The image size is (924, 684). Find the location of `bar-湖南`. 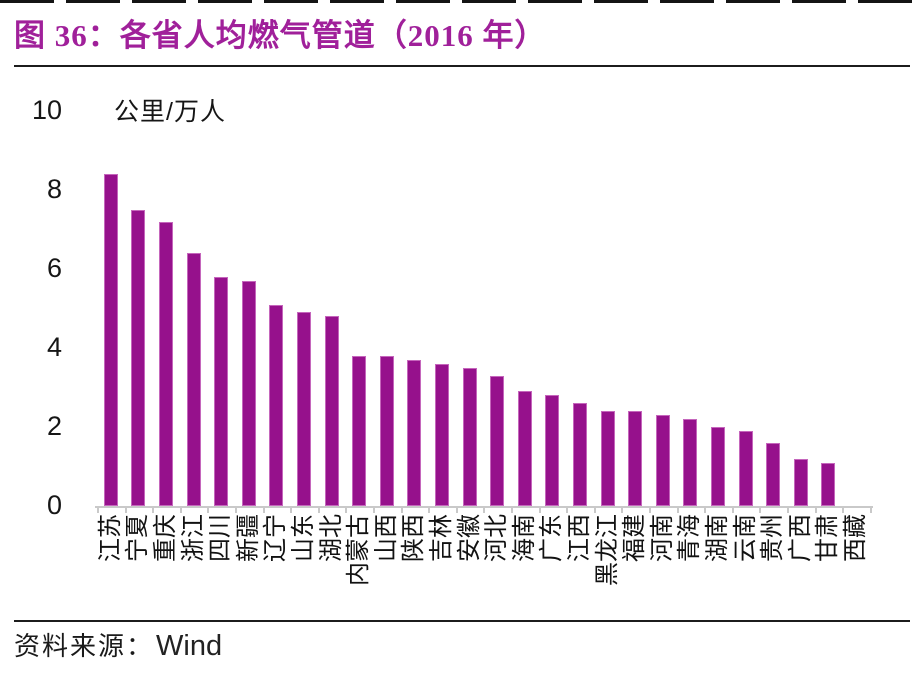

bar-湖南 is located at coordinates (718, 466).